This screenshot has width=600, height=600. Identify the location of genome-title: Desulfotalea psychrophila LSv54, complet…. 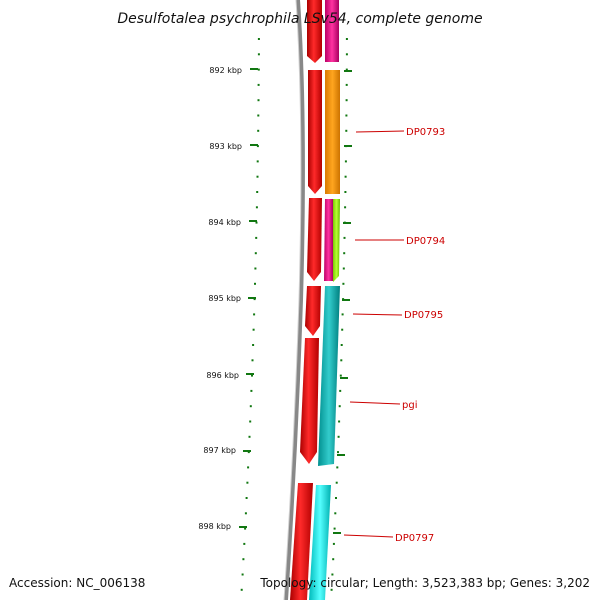
(299, 19).